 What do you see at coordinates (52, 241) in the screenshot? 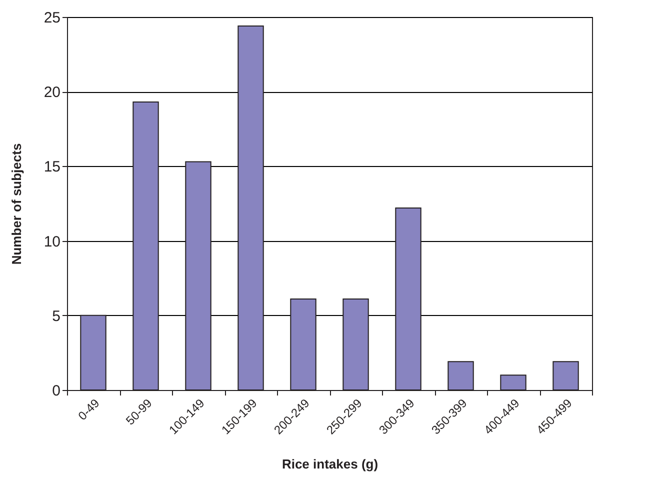
I see `y-tick-label: 10` at bounding box center [52, 241].